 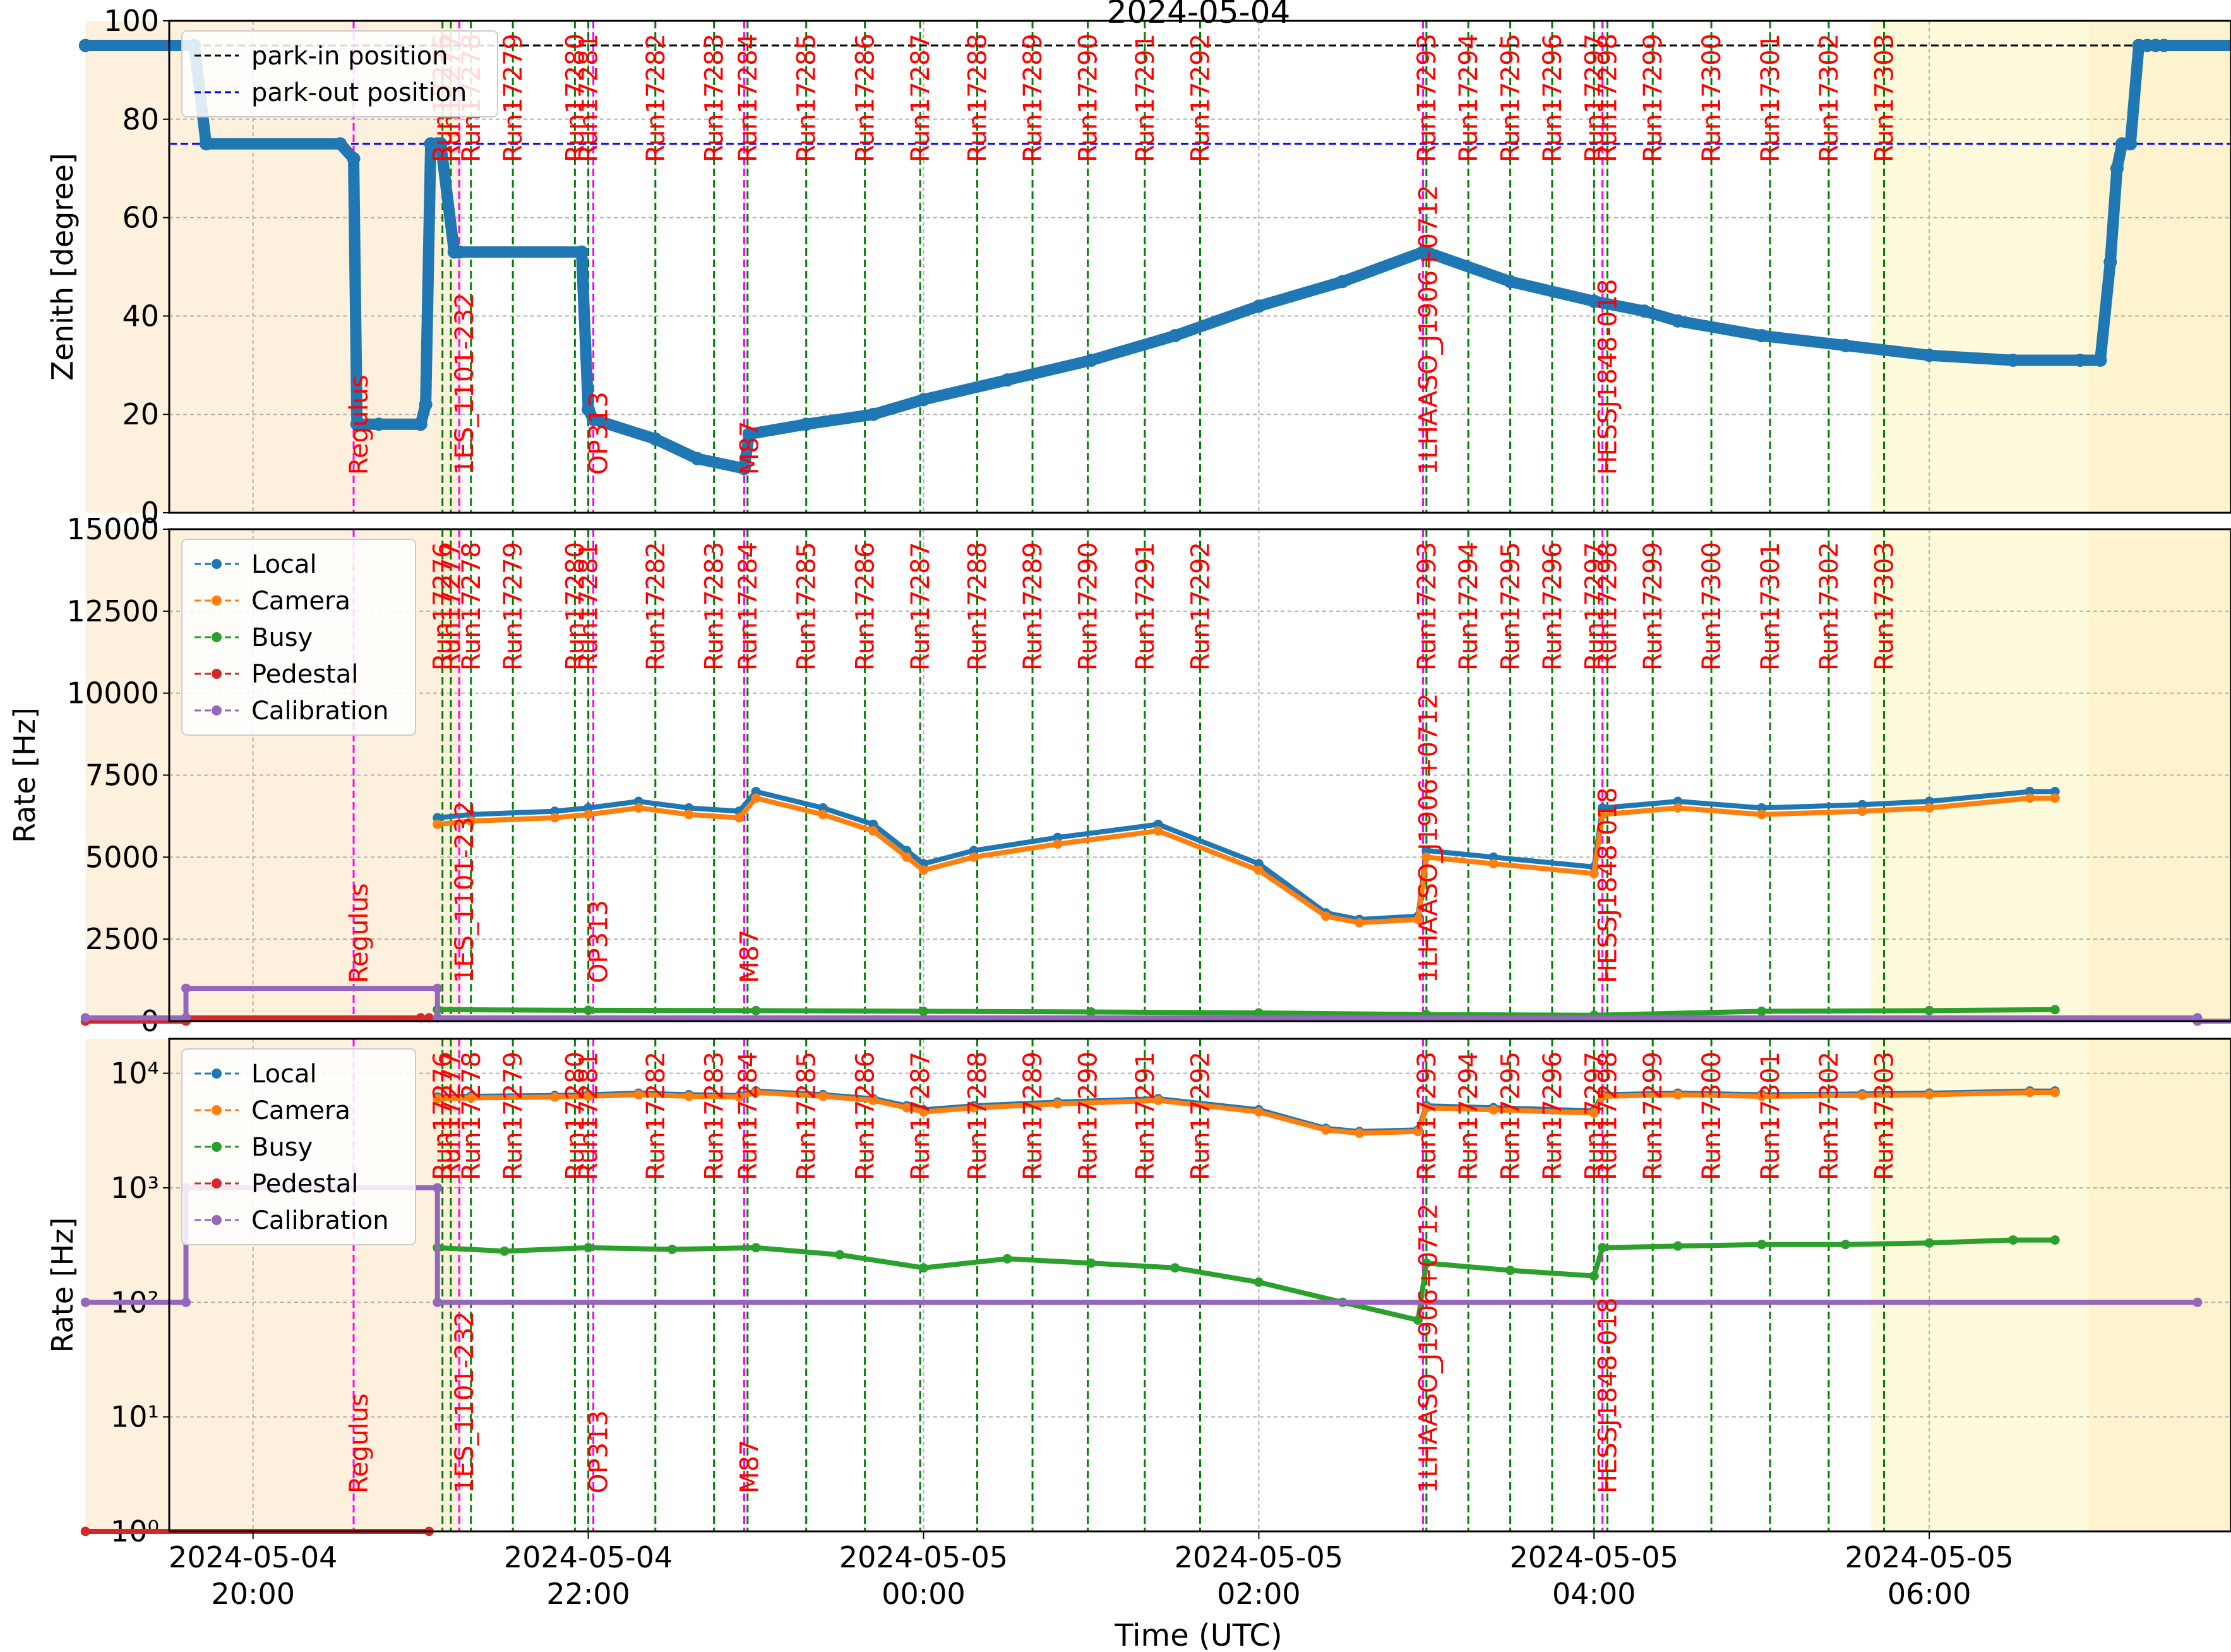 What do you see at coordinates (1146, 97) in the screenshot?
I see `run-label: Run17291` at bounding box center [1146, 97].